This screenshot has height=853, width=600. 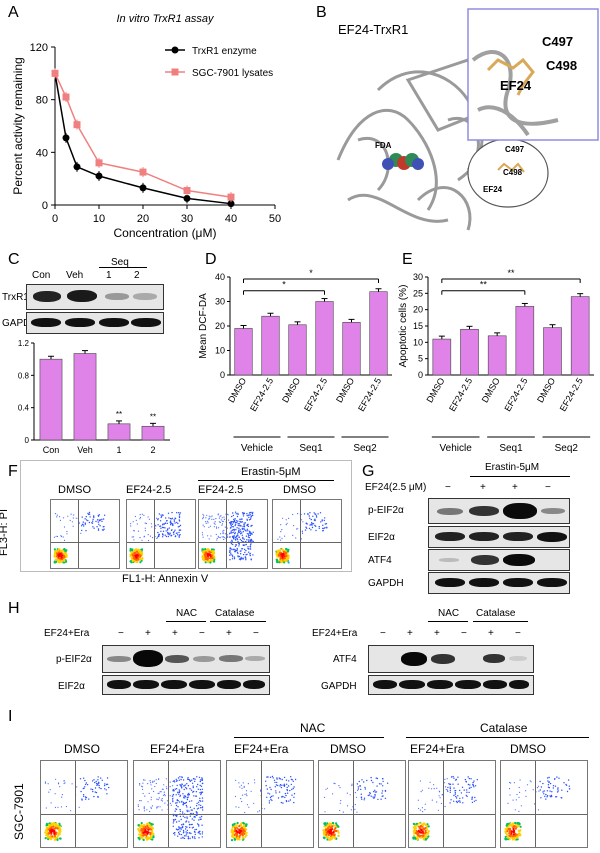 What do you see at coordinates (418, 293) in the screenshot?
I see `e-ytick-label: 25` at bounding box center [418, 293].